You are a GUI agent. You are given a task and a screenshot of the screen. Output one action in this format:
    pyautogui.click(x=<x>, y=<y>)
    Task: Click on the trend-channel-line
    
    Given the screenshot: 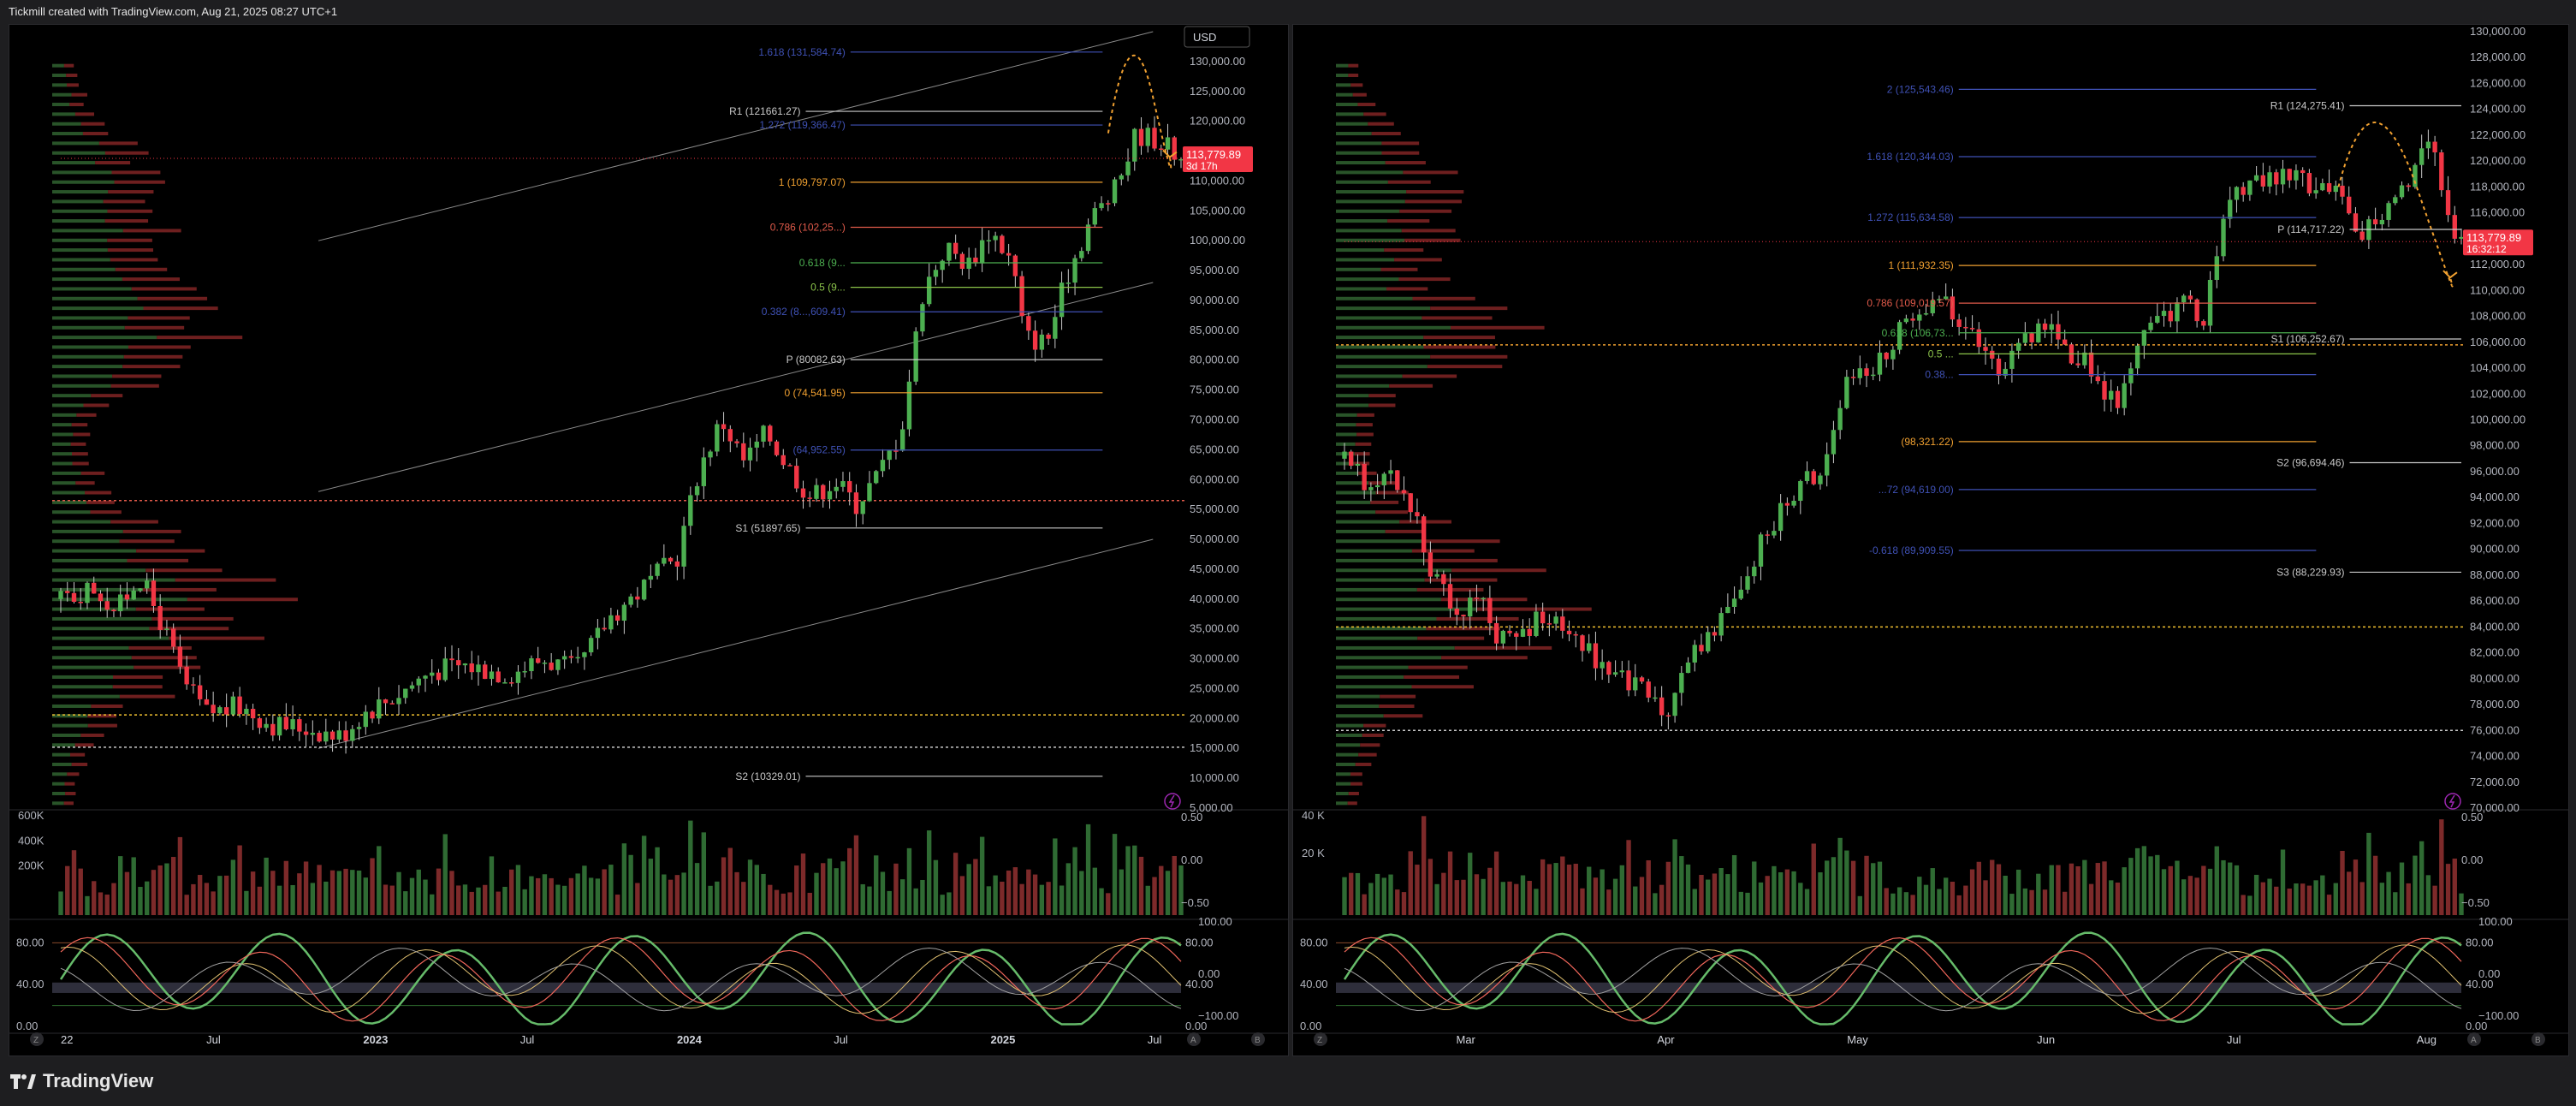 What is the action you would take?
    pyautogui.click(x=736, y=387)
    